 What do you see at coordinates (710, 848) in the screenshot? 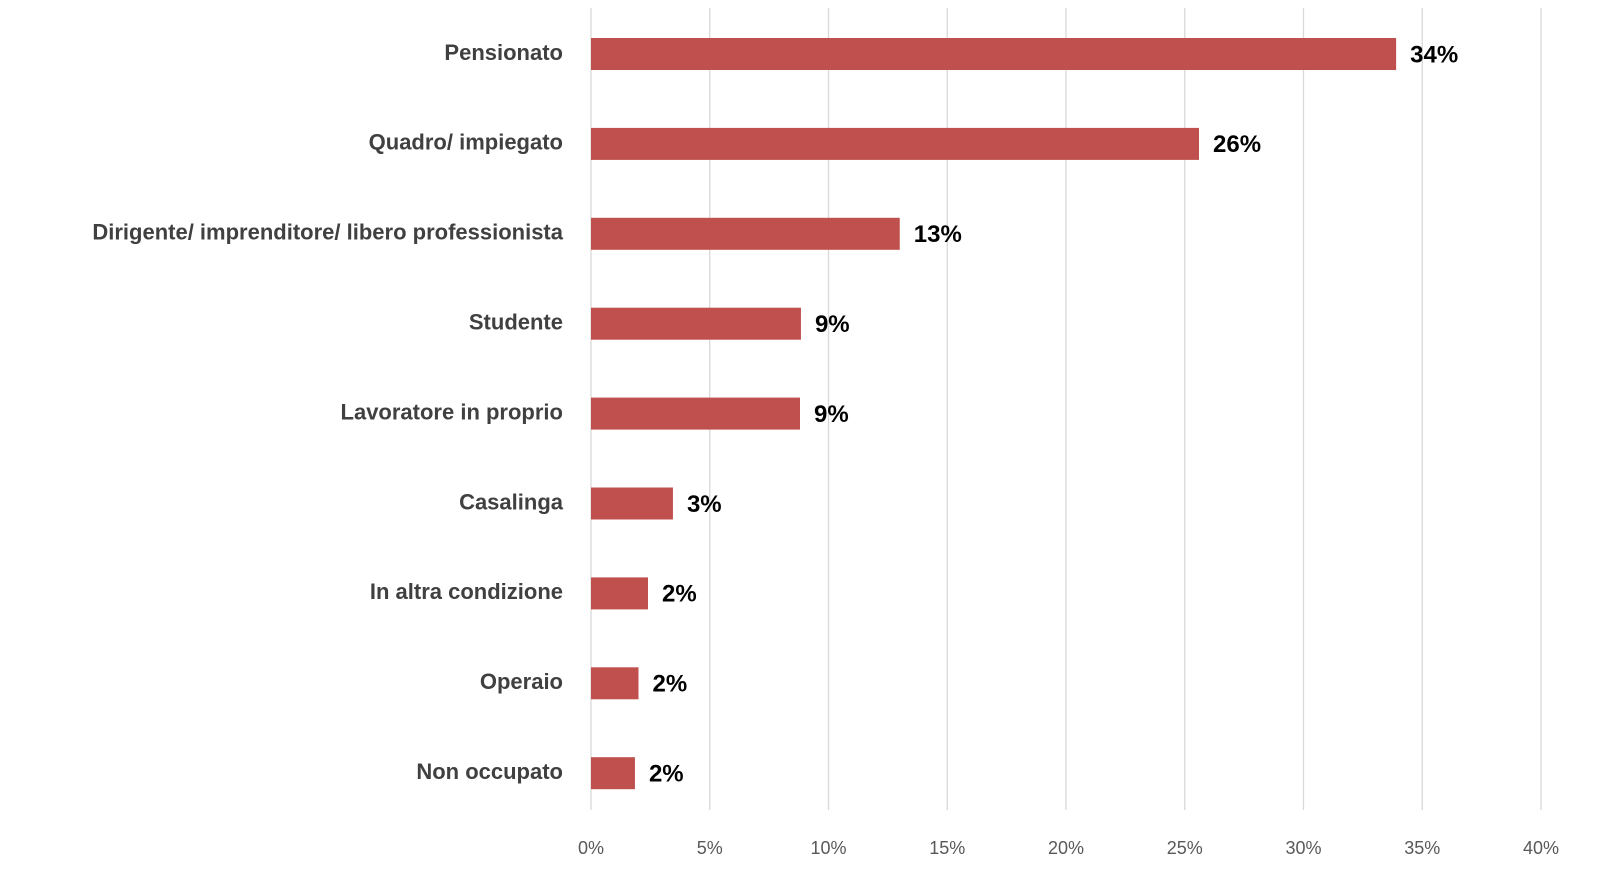
I see `x-tick-label: 5%` at bounding box center [710, 848].